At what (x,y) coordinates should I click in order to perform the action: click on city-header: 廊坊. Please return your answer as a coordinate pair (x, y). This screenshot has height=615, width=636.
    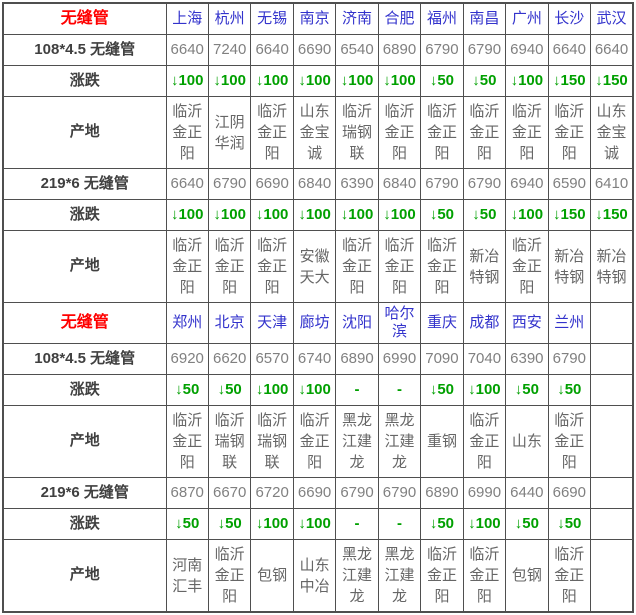
    Looking at the image, I should click on (314, 323).